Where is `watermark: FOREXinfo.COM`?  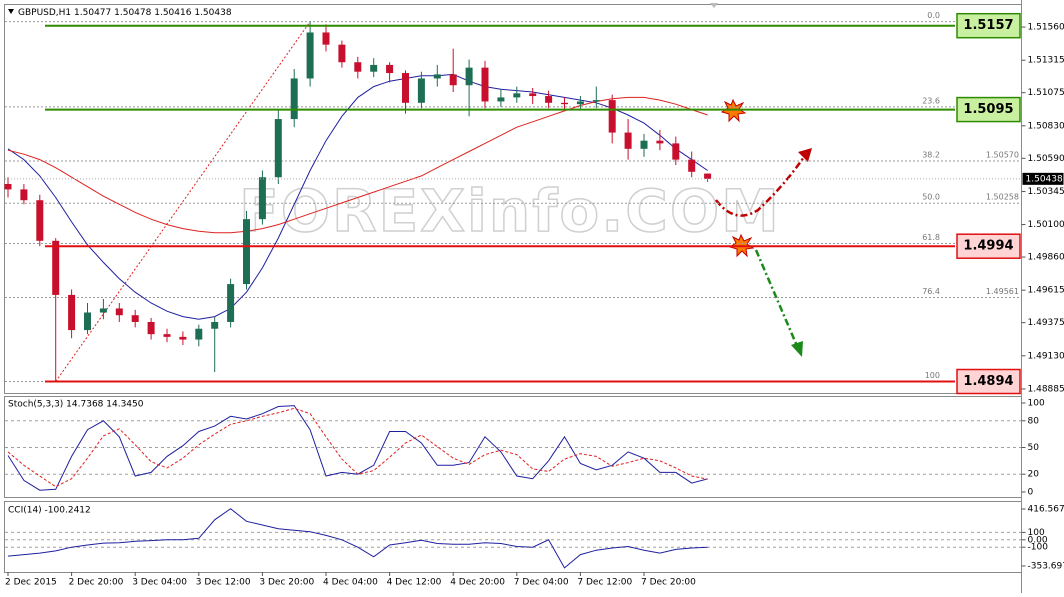 watermark: FOREXinfo.COM is located at coordinates (510, 211).